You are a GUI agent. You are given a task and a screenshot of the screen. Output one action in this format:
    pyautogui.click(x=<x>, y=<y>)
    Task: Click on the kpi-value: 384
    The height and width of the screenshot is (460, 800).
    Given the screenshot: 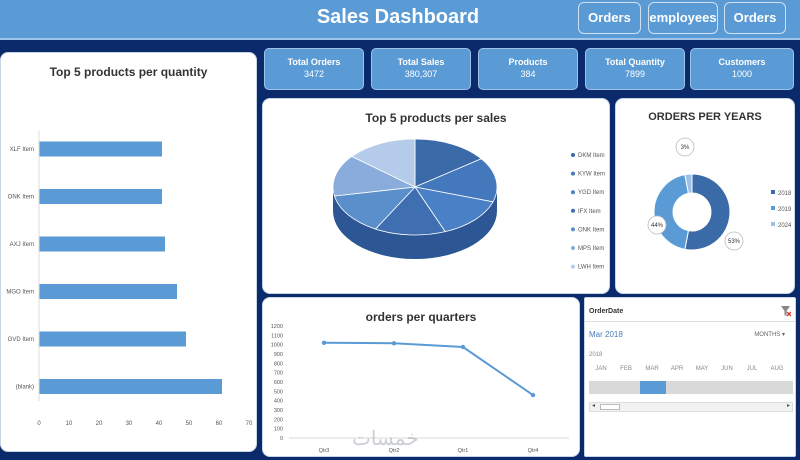 What is the action you would take?
    pyautogui.click(x=528, y=74)
    